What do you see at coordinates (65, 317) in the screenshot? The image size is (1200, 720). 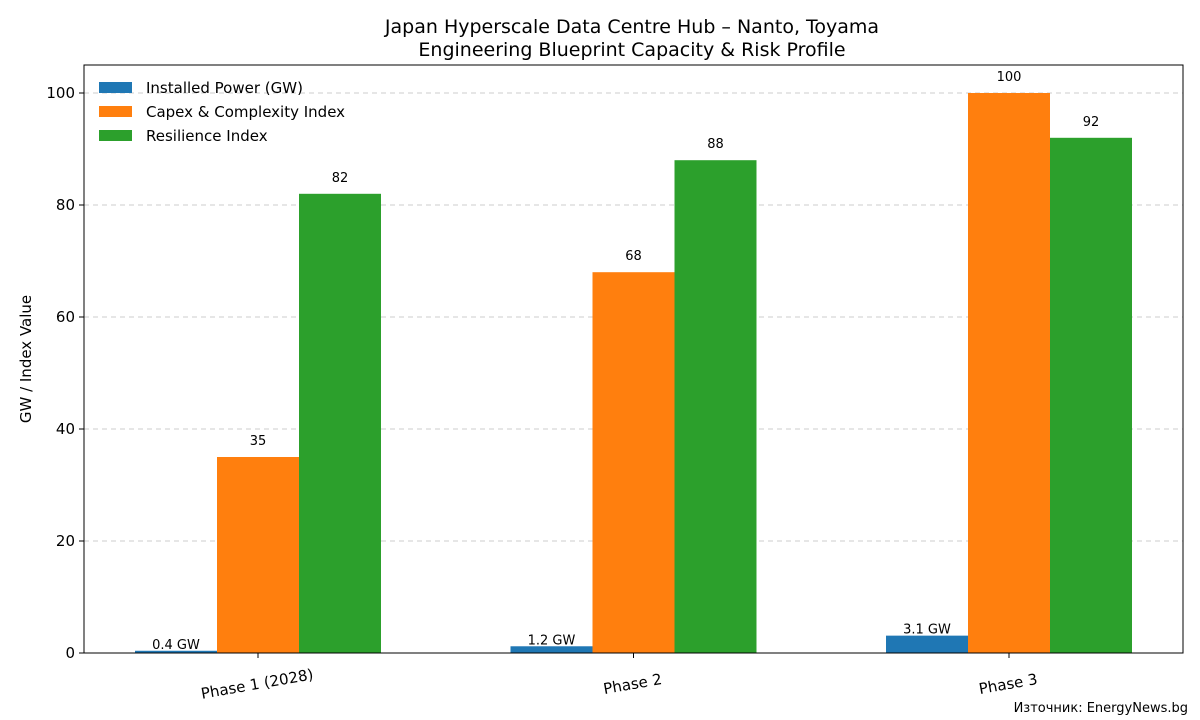 I see `y-tick-label: 60` at bounding box center [65, 317].